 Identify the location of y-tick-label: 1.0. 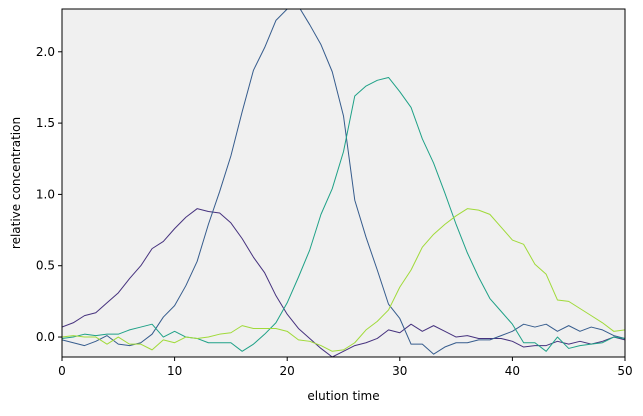
(45, 194).